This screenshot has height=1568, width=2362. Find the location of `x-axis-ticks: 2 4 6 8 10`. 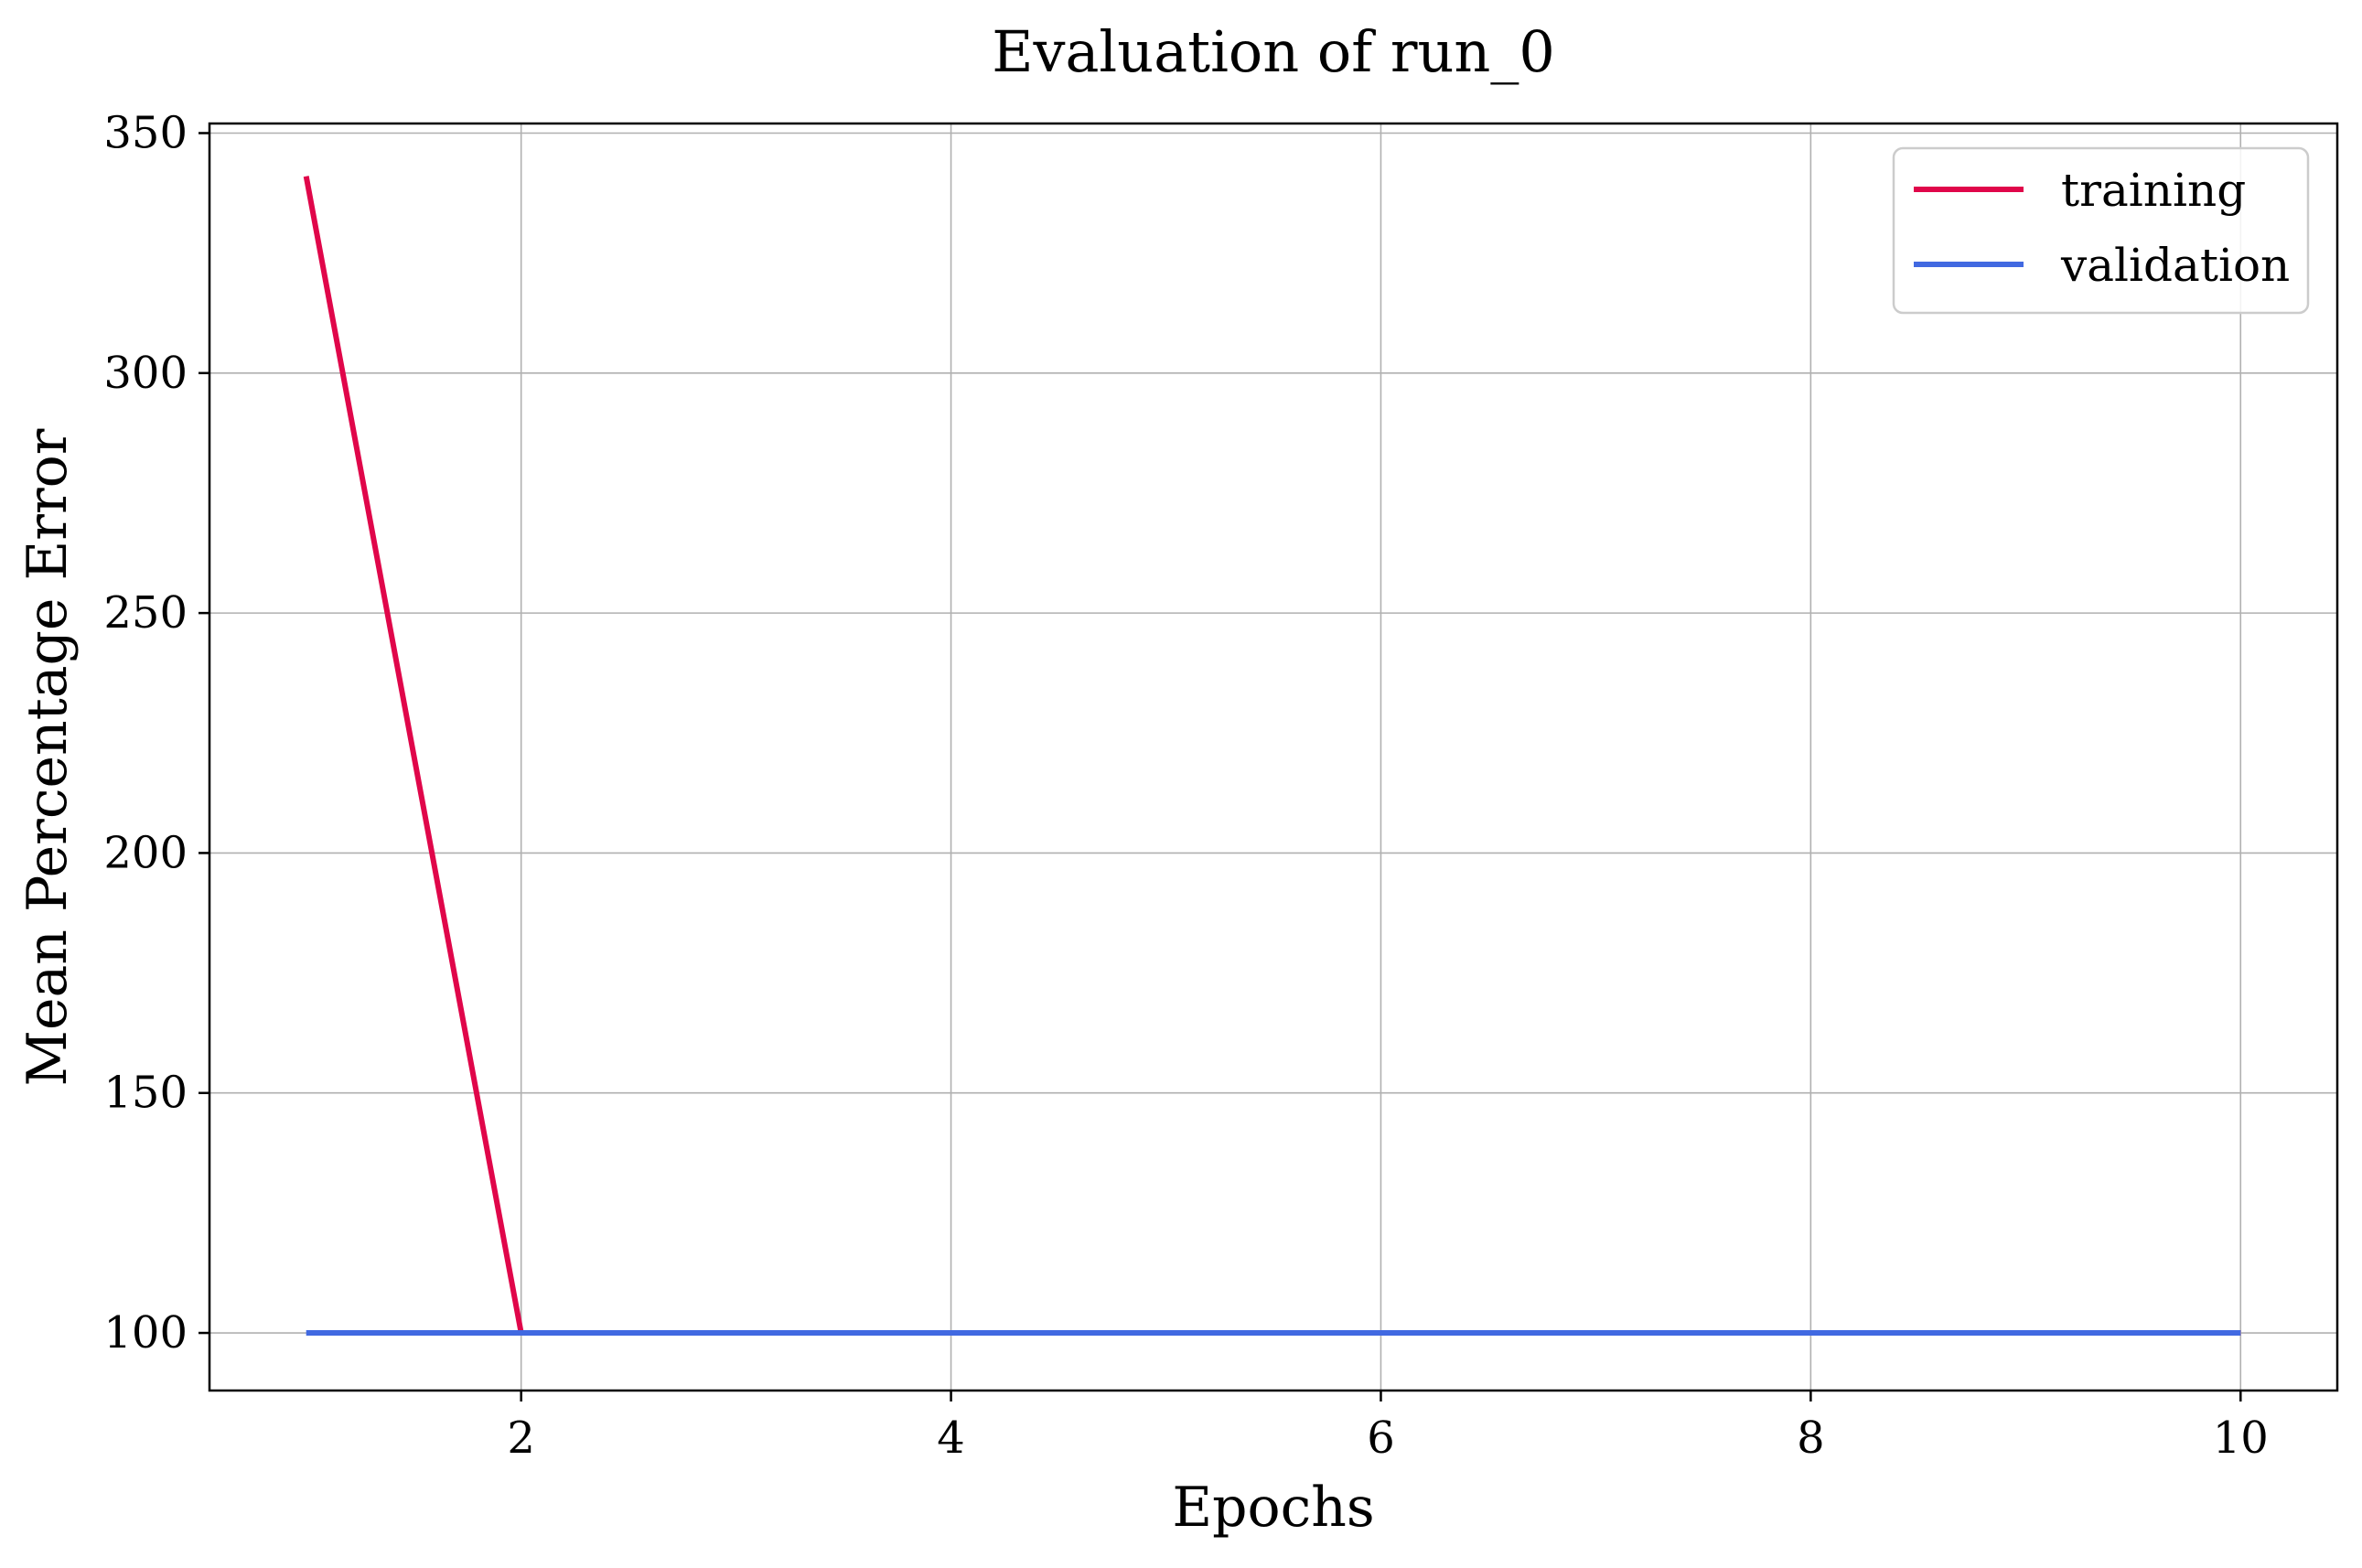

x-axis-ticks: 2 4 6 8 10 is located at coordinates (1388, 1427).